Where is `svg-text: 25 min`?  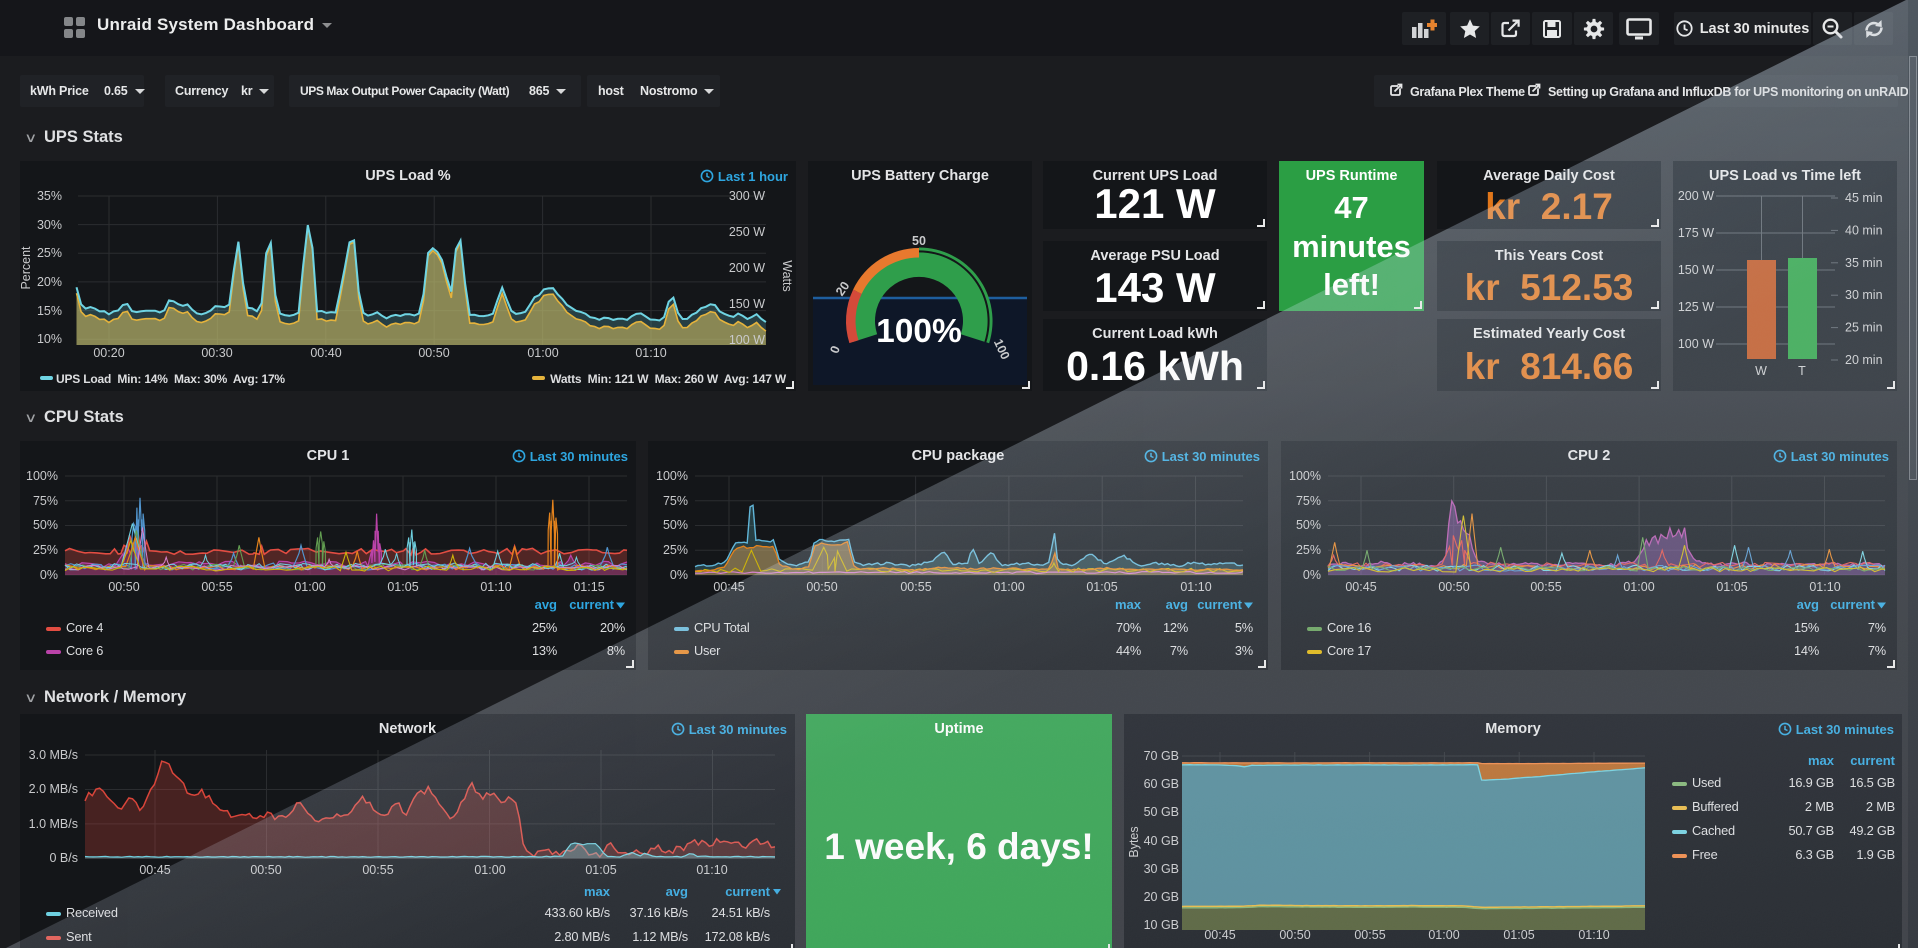 svg-text: 25 min is located at coordinates (1864, 328).